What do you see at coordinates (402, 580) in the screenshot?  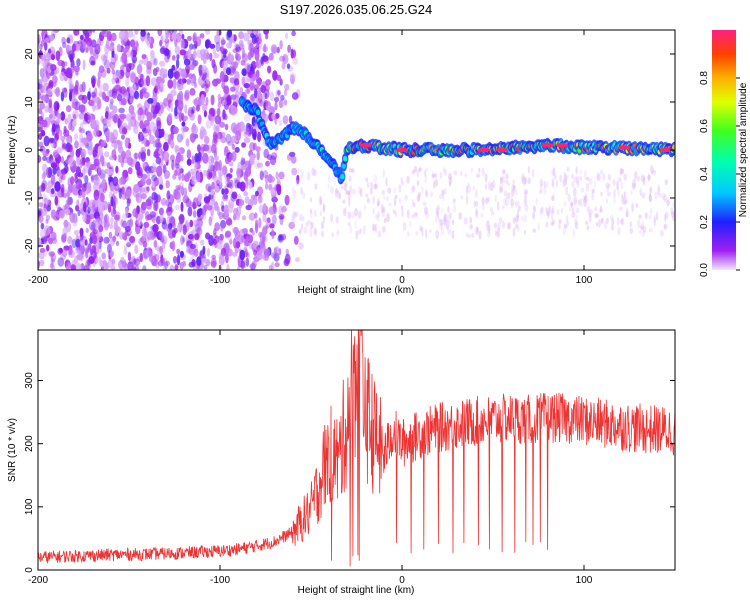 I see `x-tick-label: 0` at bounding box center [402, 580].